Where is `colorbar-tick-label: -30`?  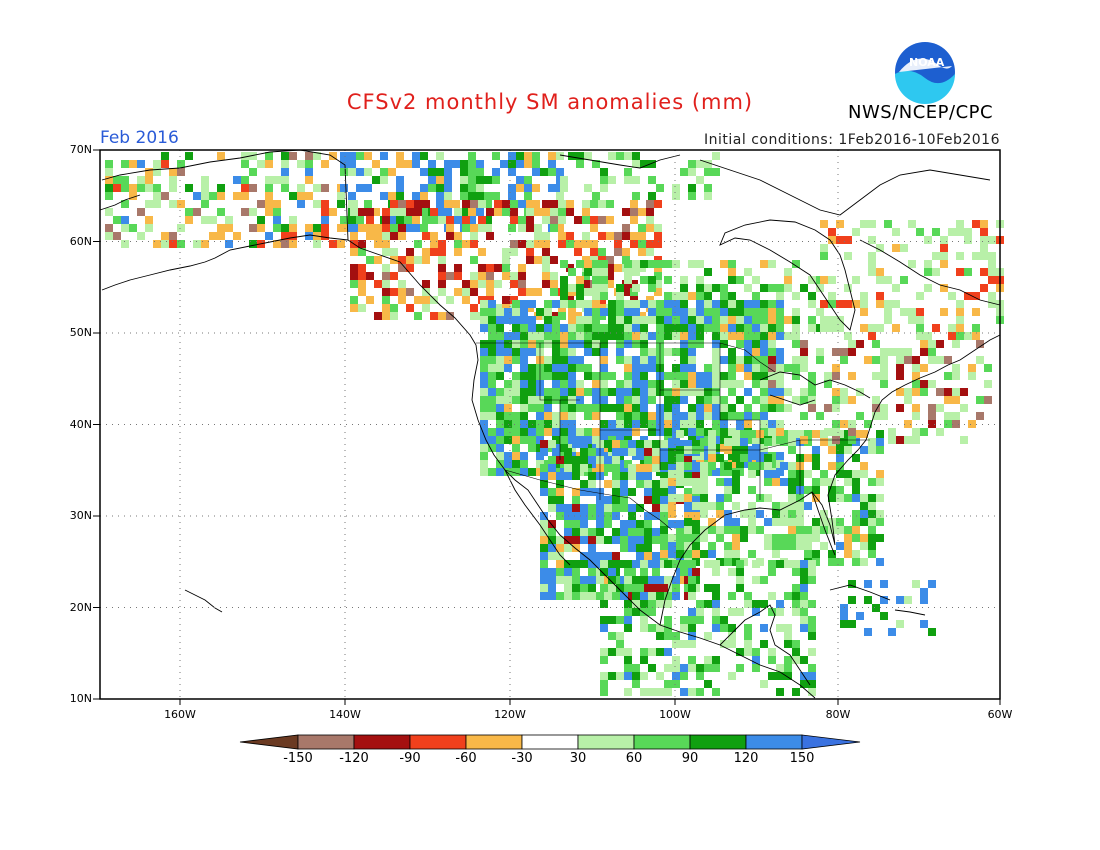
colorbar-tick-label: -30 is located at coordinates (522, 758).